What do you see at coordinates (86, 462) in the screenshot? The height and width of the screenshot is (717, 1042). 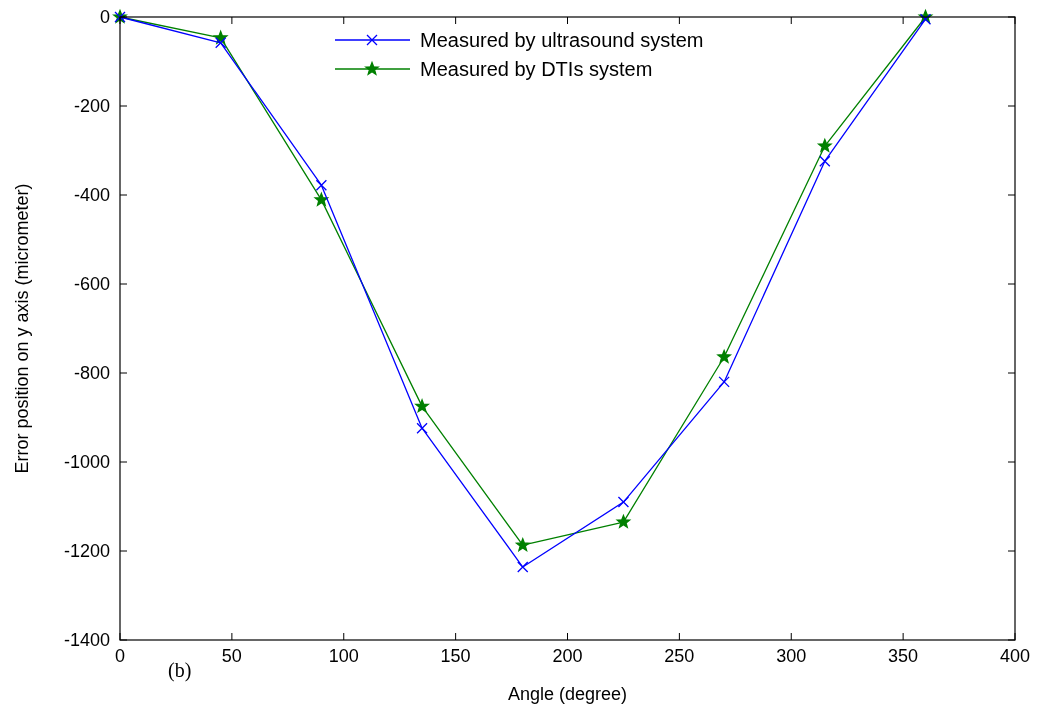 I see `y-tick-label: -1000` at bounding box center [86, 462].